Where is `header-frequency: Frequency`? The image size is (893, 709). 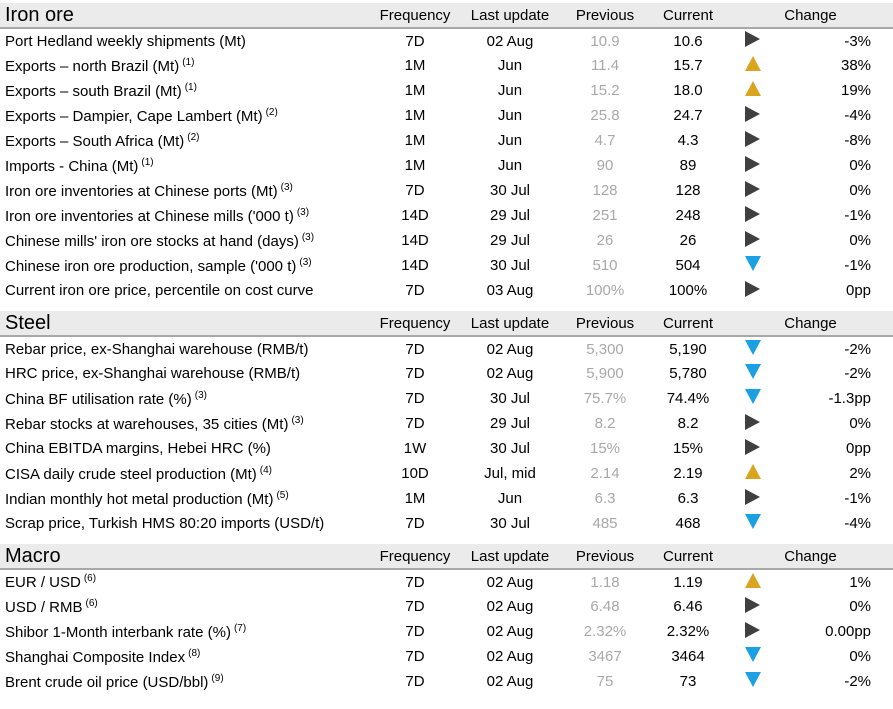 header-frequency: Frequency is located at coordinates (415, 15).